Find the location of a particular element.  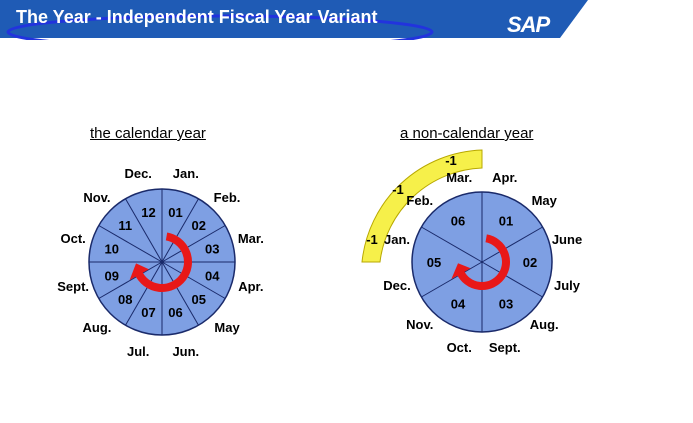

period-number: 10 is located at coordinates (112, 249).